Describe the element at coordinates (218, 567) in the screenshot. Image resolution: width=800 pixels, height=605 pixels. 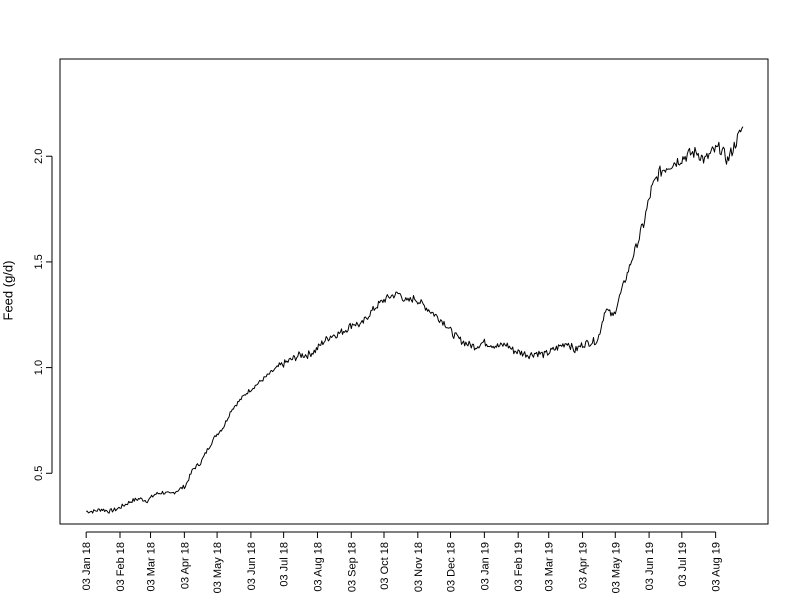
I see `x-tick-label: 03 May 18` at that location.